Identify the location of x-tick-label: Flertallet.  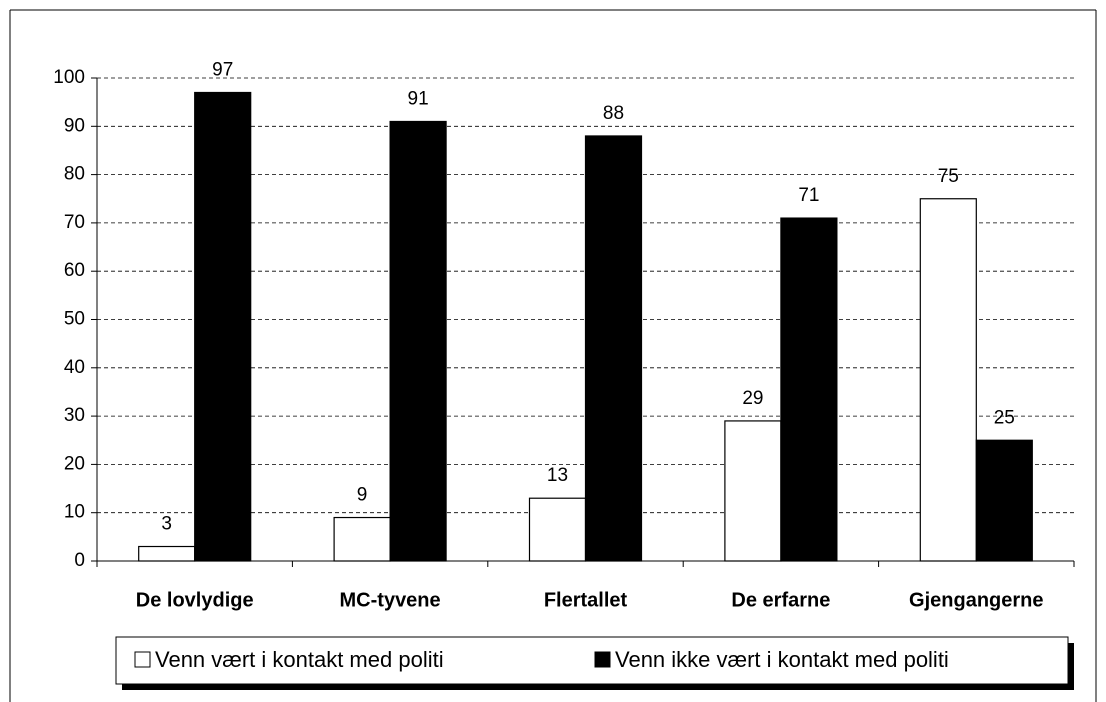
(586, 600).